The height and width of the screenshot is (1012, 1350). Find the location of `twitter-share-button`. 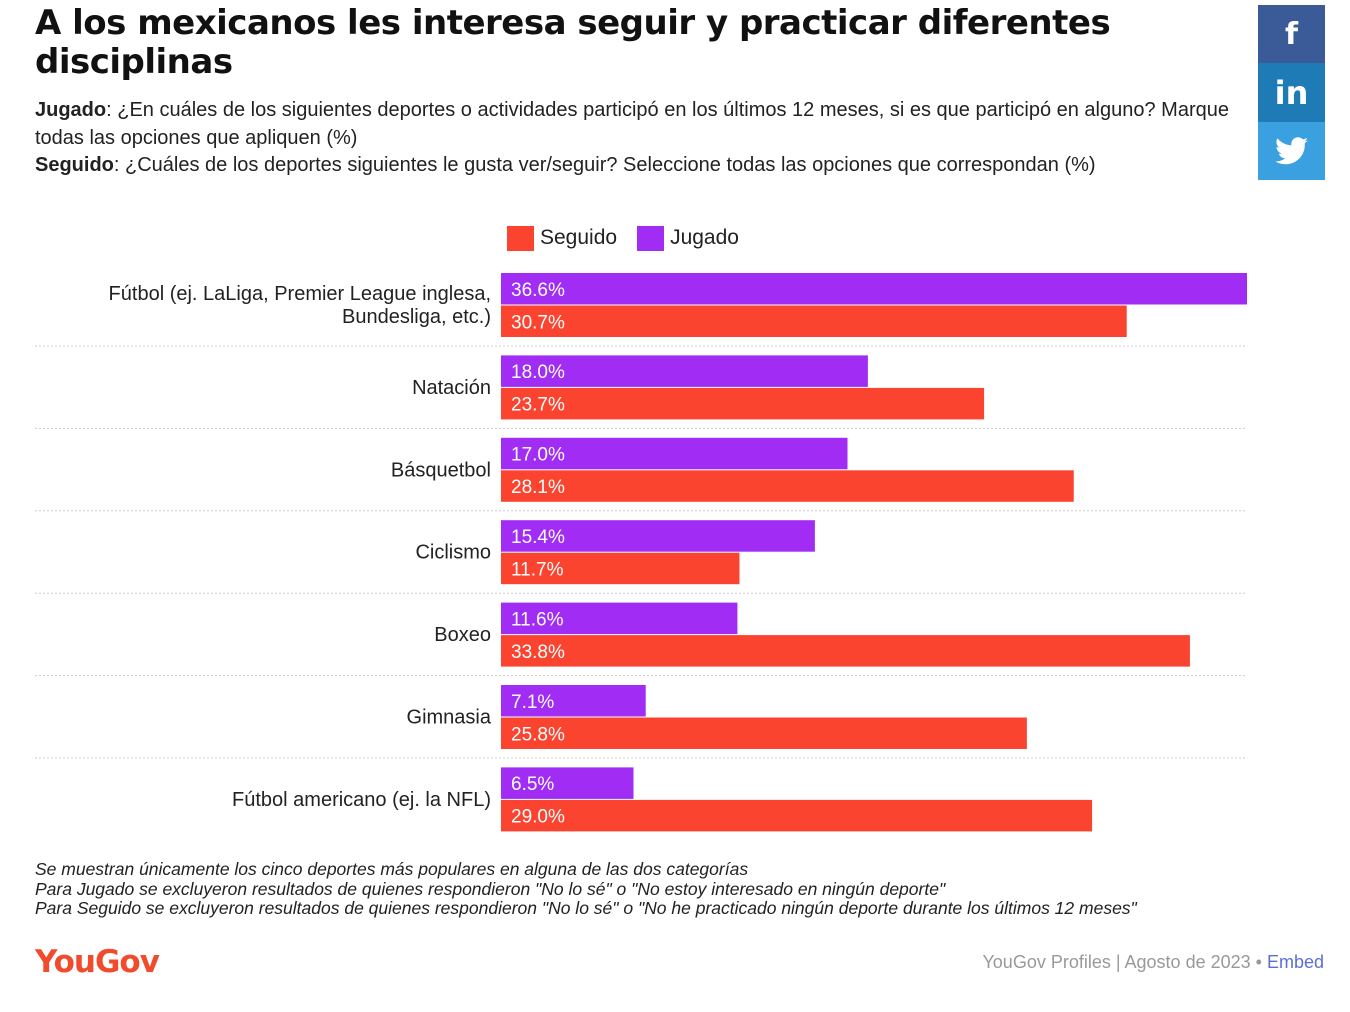

twitter-share-button is located at coordinates (1291, 151).